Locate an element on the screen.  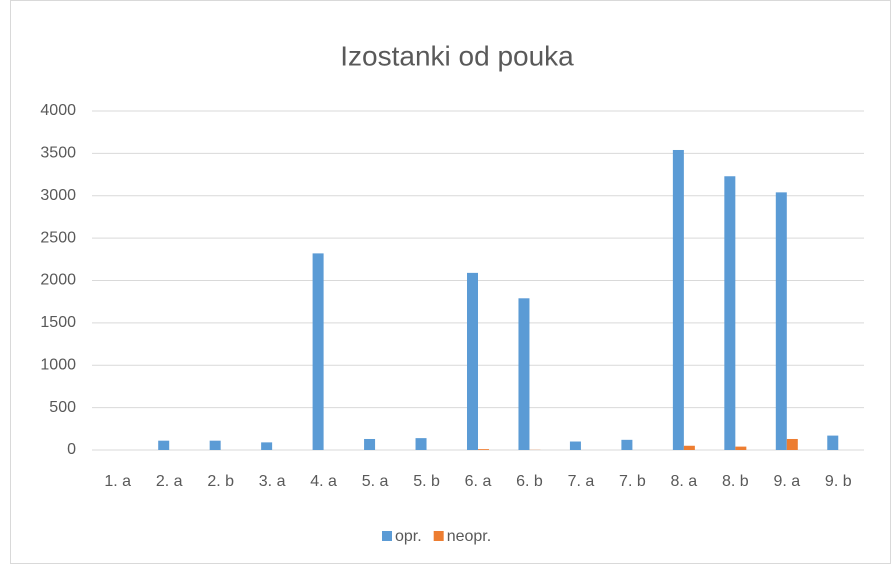
legend-label: neopr. is located at coordinates (469, 536).